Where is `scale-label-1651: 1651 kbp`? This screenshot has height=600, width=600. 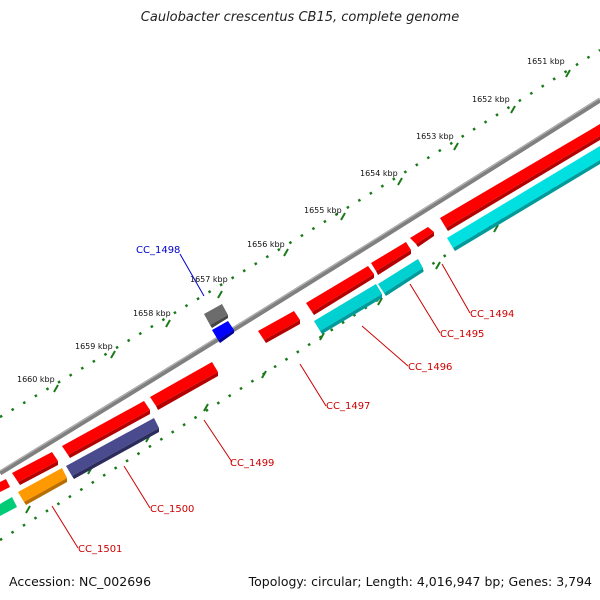 scale-label-1651: 1651 kbp is located at coordinates (546, 61).